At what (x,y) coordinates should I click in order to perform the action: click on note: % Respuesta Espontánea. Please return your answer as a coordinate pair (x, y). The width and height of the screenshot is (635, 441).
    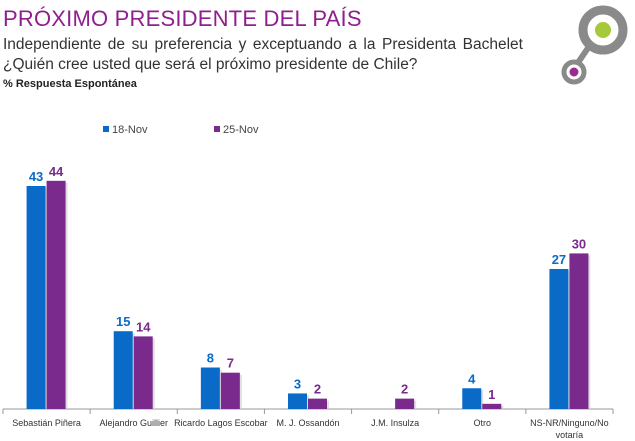
    Looking at the image, I should click on (70, 84).